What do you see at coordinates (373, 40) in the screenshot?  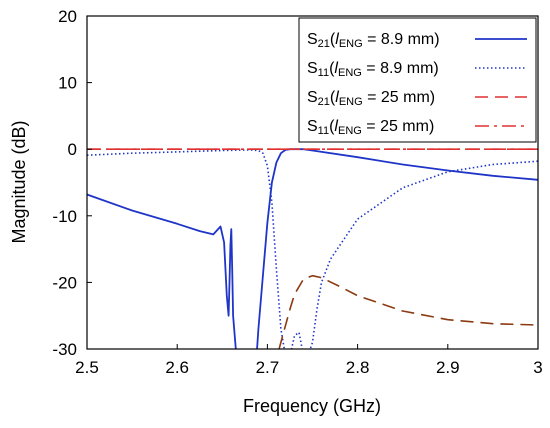 I see `legend-label-1: S21(lENG = 8.9 mm)` at bounding box center [373, 40].